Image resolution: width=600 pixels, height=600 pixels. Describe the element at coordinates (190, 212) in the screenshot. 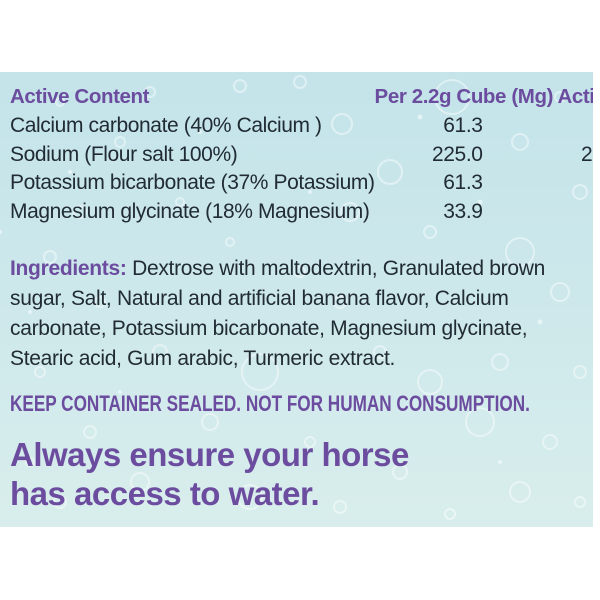

I see `table-row-name: Magnesium glycinate (18% Magnesium)` at that location.